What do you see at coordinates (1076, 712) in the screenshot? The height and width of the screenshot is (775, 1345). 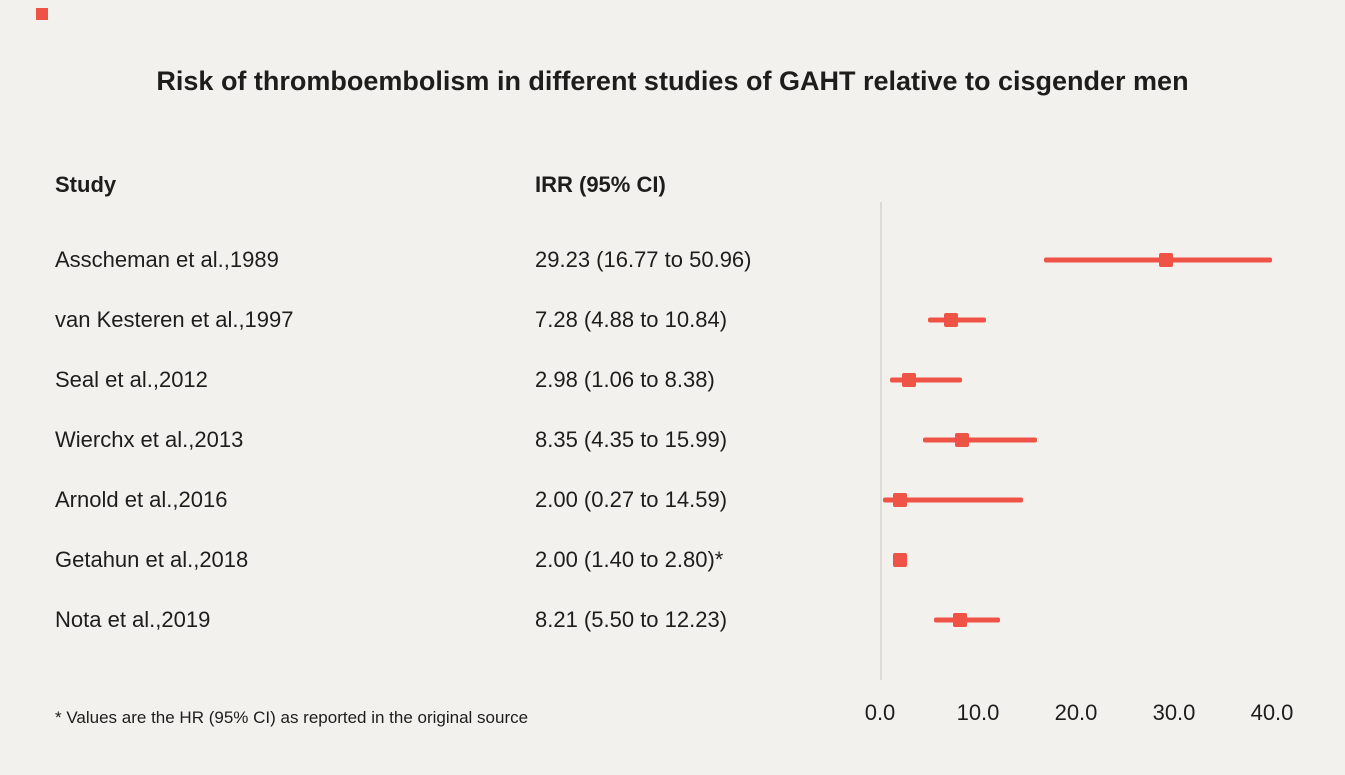 I see `x-tick-label: 20.0` at bounding box center [1076, 712].